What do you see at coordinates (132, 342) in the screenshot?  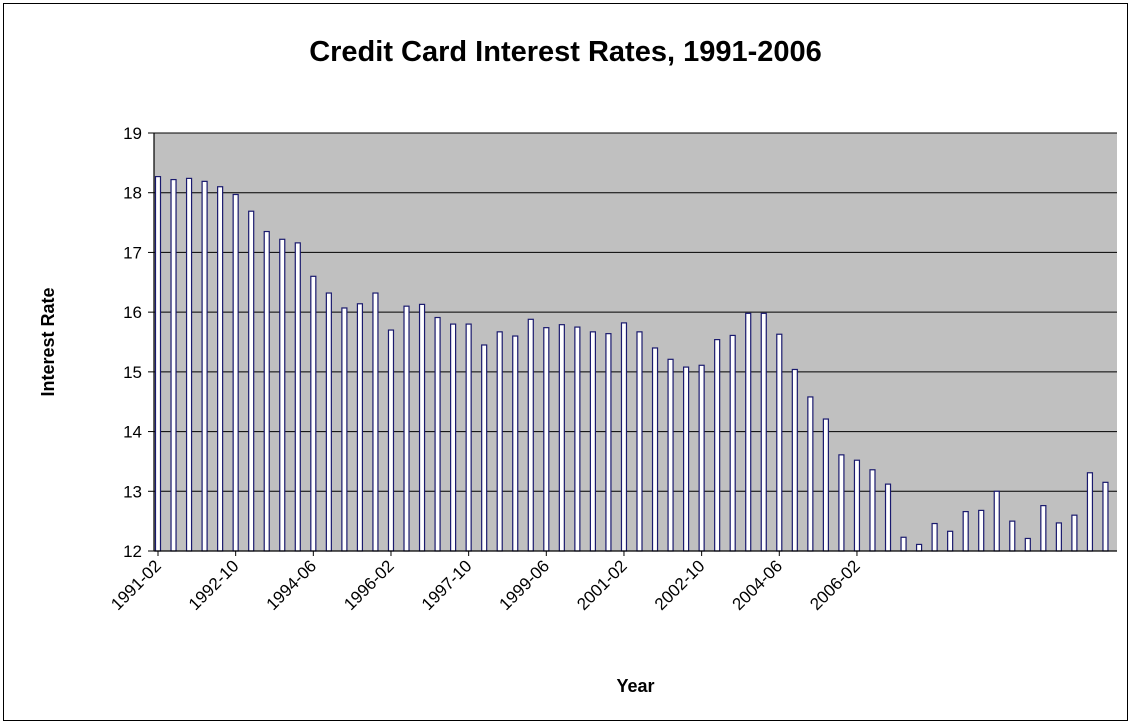 I see `y-tick-labels: 12 13 14 15 16 17 18 19` at bounding box center [132, 342].